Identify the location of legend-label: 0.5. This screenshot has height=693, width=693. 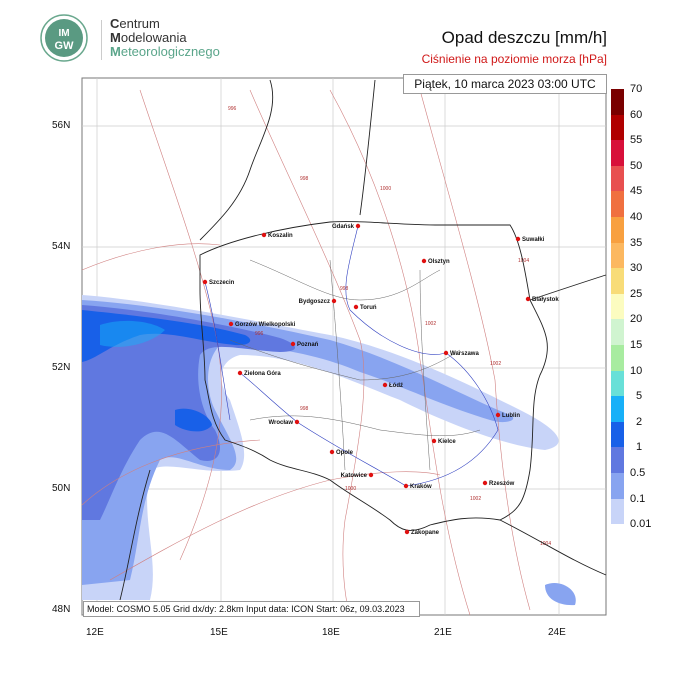
(638, 473).